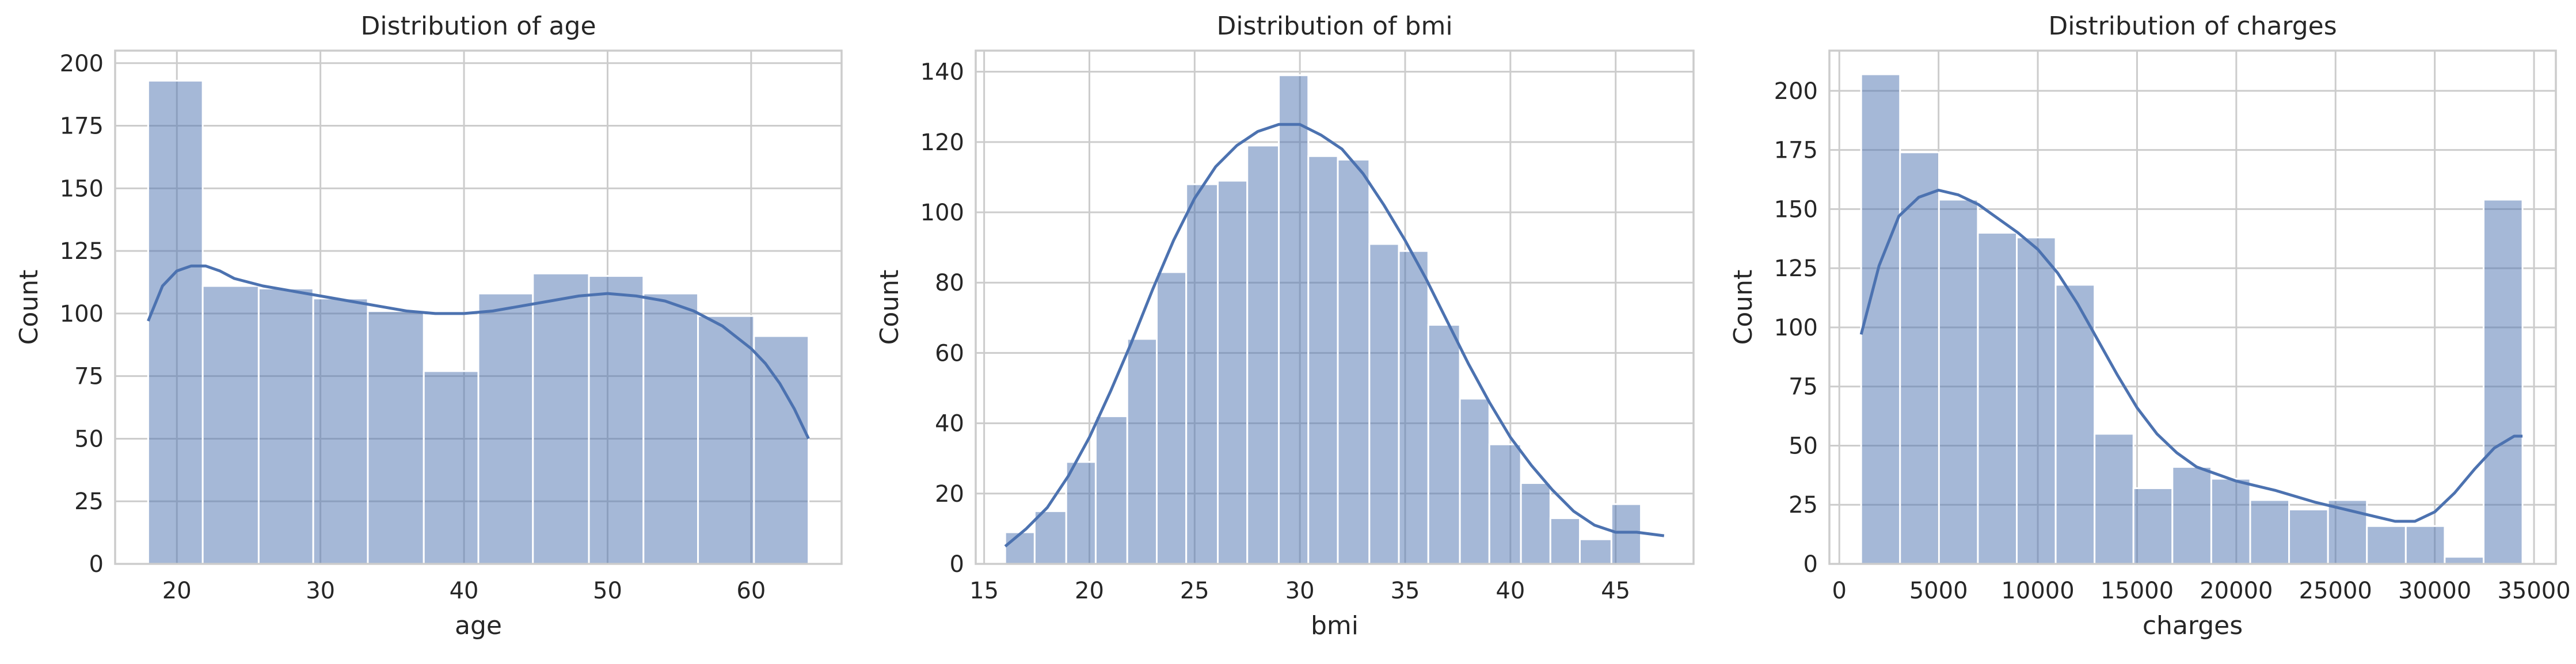 This screenshot has width=2576, height=664. What do you see at coordinates (950, 494) in the screenshot?
I see `y-tick-label: 20` at bounding box center [950, 494].